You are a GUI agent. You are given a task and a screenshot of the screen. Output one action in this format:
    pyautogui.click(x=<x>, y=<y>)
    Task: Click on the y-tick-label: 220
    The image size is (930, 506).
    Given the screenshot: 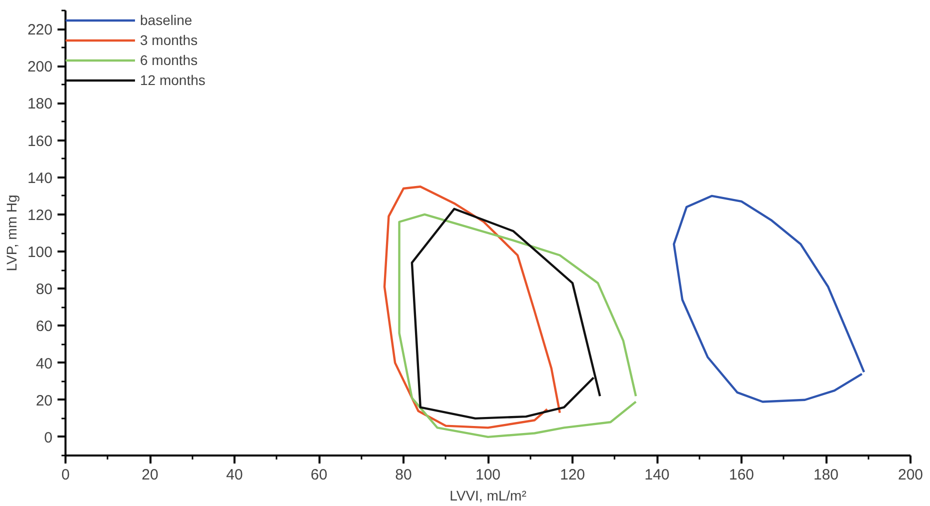 What is the action you would take?
    pyautogui.click(x=40, y=30)
    